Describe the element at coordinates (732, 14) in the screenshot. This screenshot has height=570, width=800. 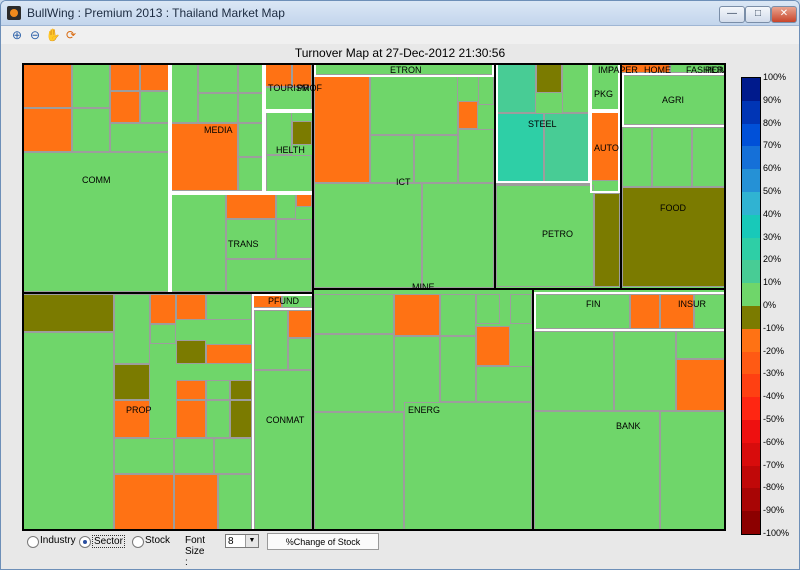
I see `minimize-button: —` at that location.